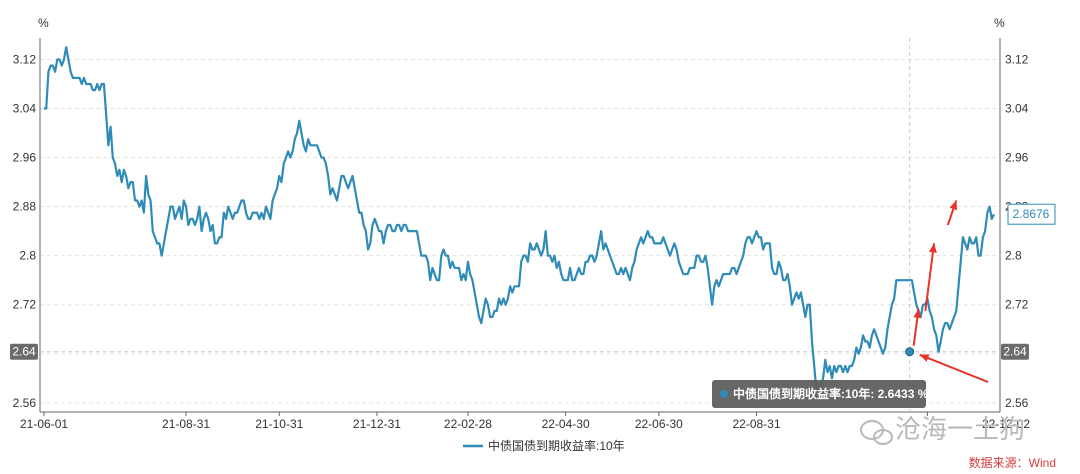 Image resolution: width=1080 pixels, height=474 pixels. What do you see at coordinates (1013, 256) in the screenshot?
I see `y-tick-right: 2.8` at bounding box center [1013, 256].